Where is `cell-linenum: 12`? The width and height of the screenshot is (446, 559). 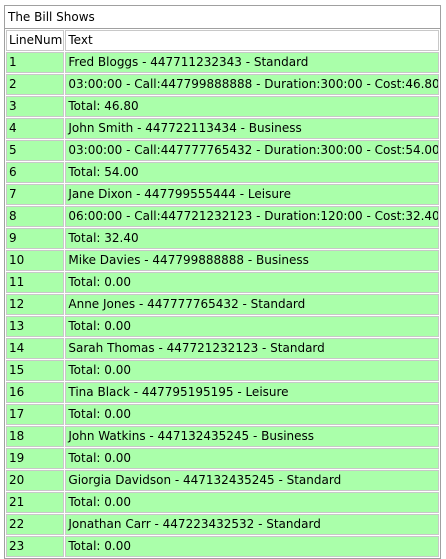 cell-linenum: 12 is located at coordinates (35, 304).